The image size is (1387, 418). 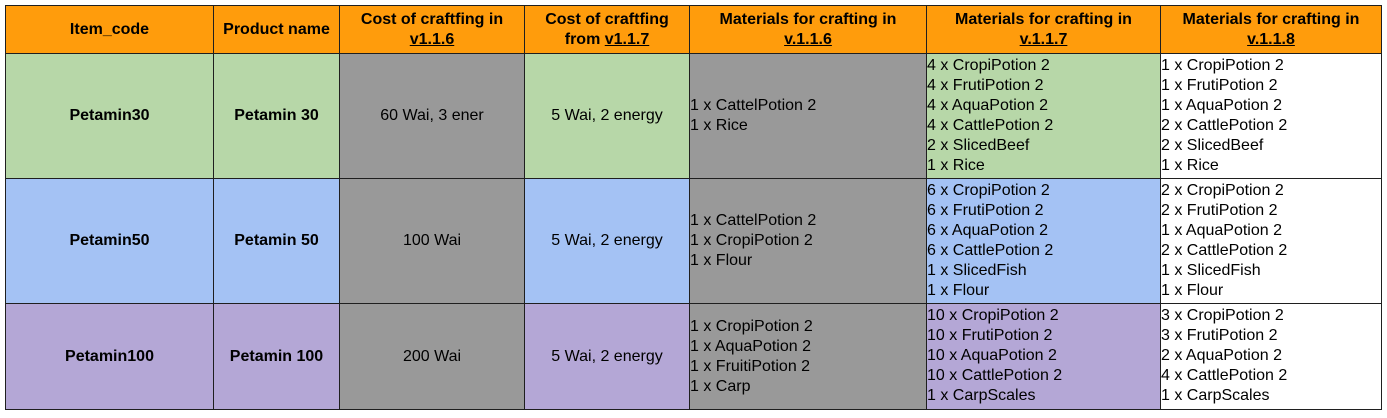 I want to click on header-materials-v117-version: v.1.1.7, so click(x=1043, y=39).